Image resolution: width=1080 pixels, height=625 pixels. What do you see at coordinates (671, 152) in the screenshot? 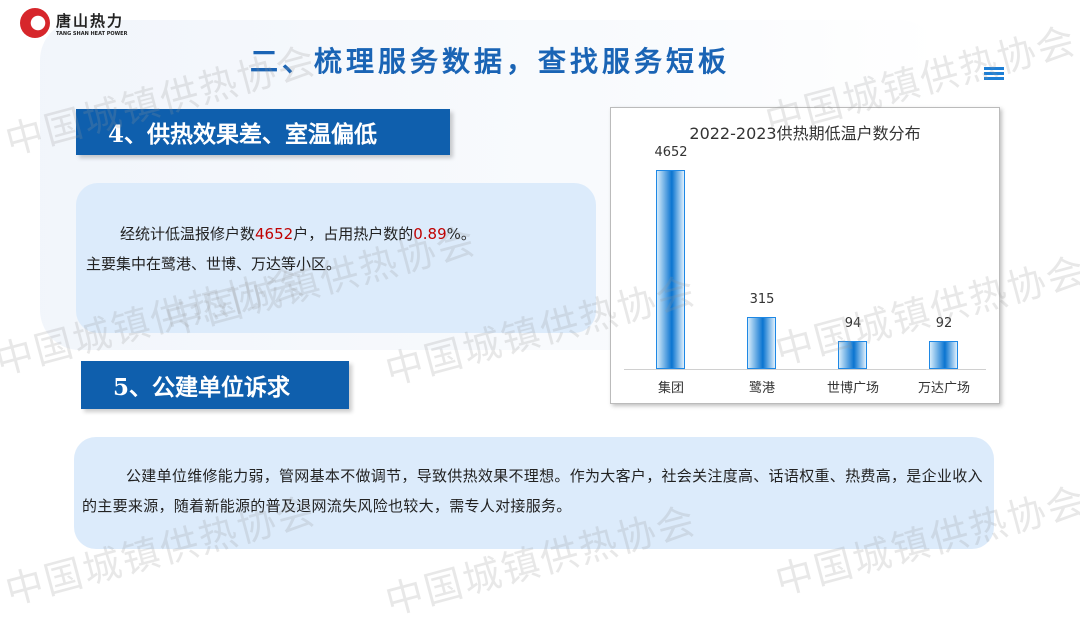
I see `data-label: 4652` at bounding box center [671, 152].